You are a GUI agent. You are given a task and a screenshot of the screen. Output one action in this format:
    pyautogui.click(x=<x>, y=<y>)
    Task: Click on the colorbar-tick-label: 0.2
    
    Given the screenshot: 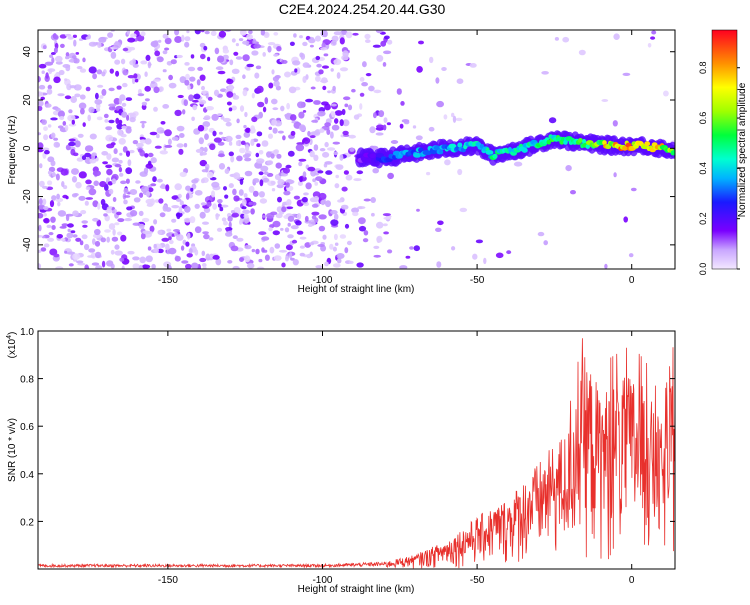 What is the action you would take?
    pyautogui.click(x=703, y=218)
    